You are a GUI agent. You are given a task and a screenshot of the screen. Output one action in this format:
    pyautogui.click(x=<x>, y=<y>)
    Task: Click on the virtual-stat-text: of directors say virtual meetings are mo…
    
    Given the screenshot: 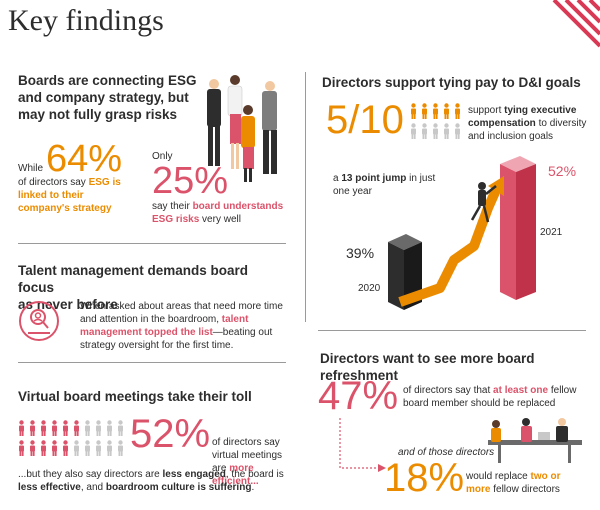 What is the action you would take?
    pyautogui.click(x=247, y=462)
    